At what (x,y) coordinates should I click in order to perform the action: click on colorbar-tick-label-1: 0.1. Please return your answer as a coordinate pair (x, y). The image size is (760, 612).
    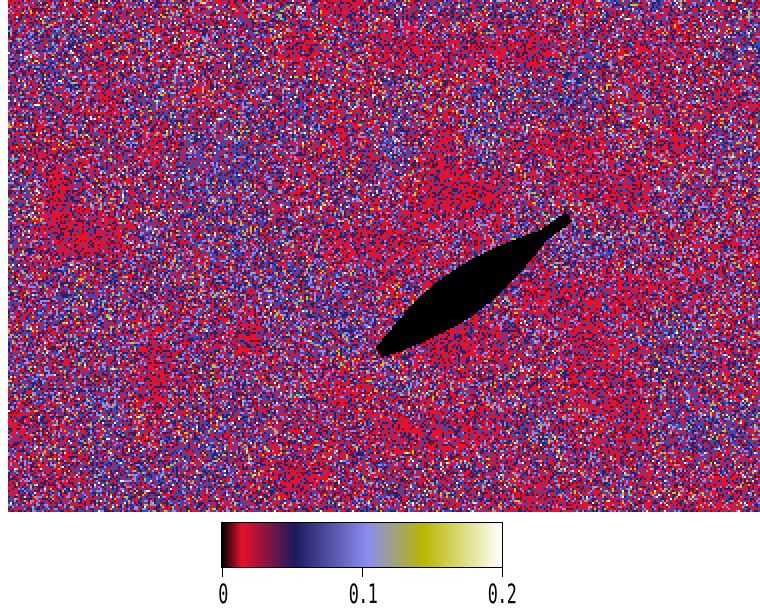
    Looking at the image, I should click on (363, 594).